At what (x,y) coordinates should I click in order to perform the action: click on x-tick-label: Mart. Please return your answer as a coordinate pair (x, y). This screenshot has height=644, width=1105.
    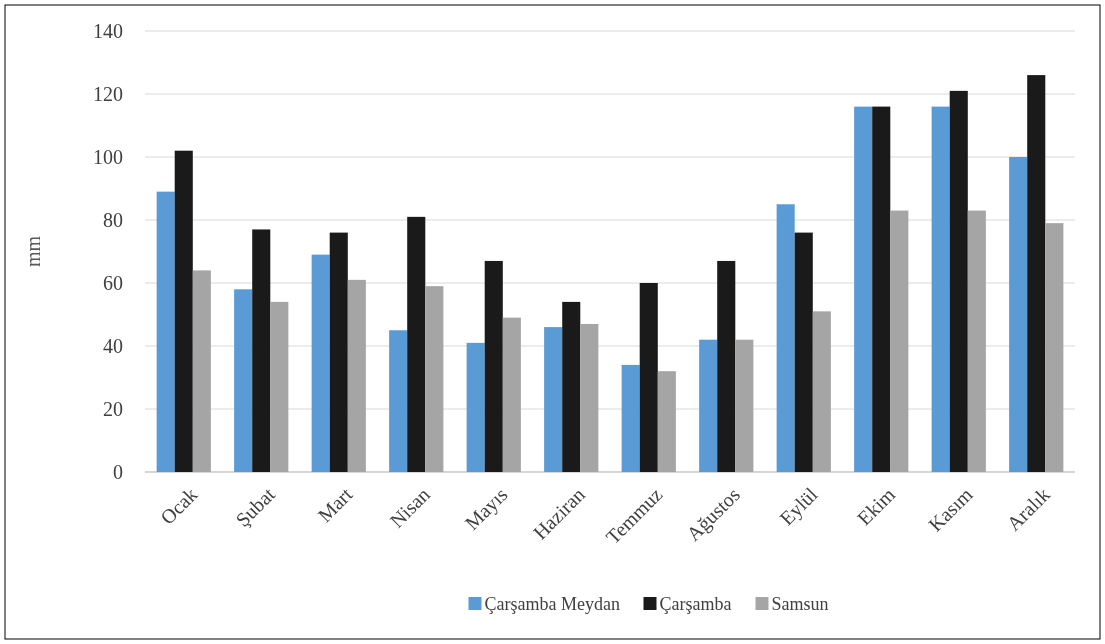
    Looking at the image, I should click on (335, 504).